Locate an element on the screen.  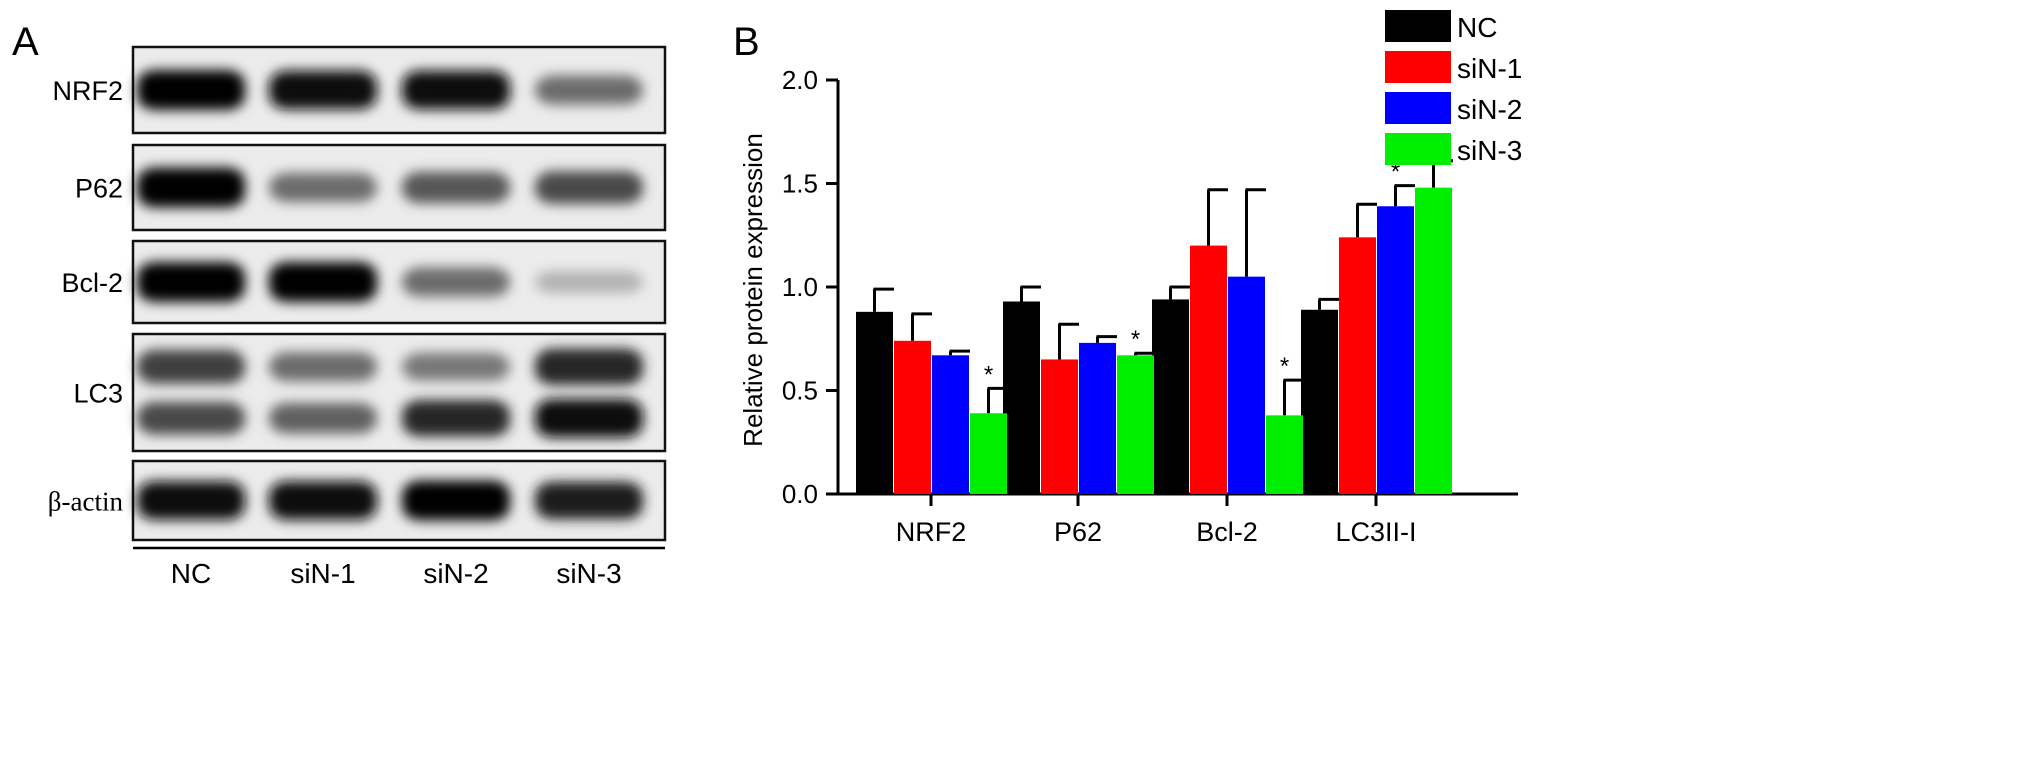
blot-nrf2: NRF2 is located at coordinates (359, 90).